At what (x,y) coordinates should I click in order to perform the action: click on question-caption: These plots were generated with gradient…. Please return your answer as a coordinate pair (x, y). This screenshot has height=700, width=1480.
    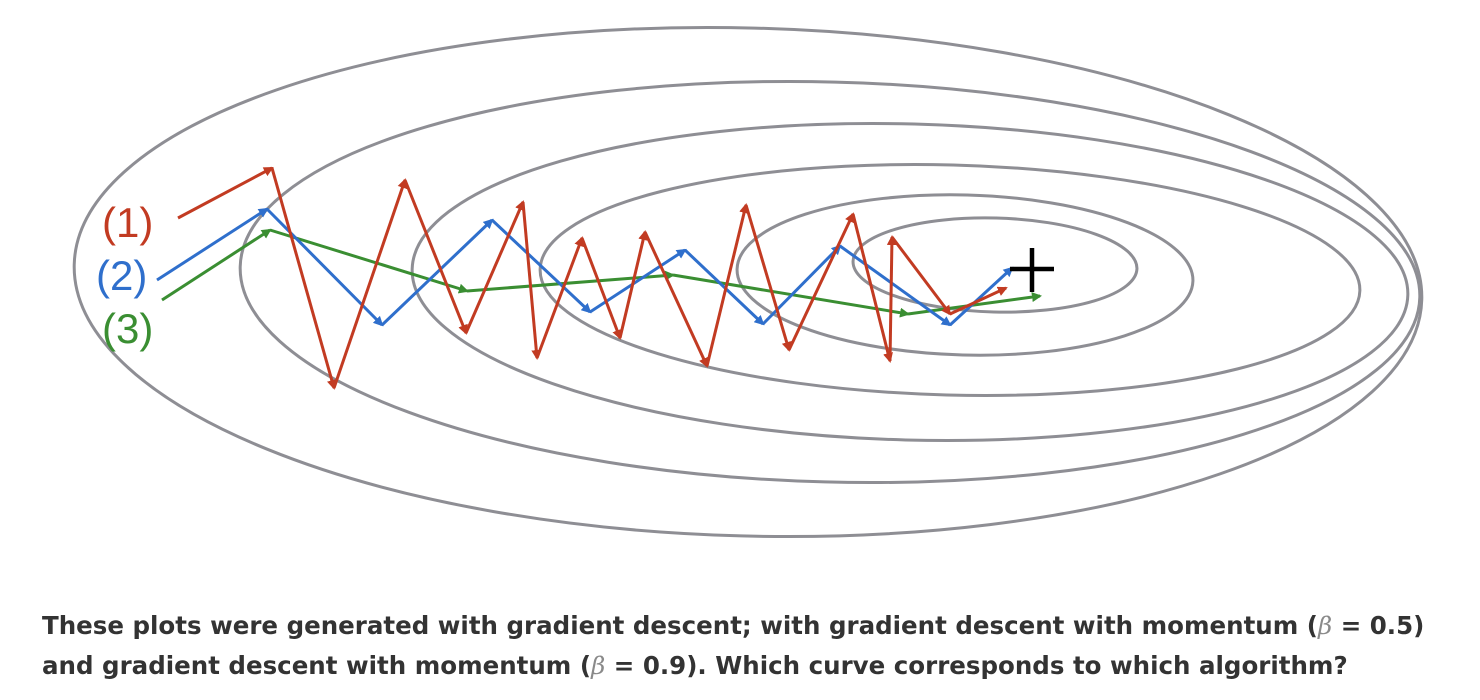
    Looking at the image, I should click on (752, 646).